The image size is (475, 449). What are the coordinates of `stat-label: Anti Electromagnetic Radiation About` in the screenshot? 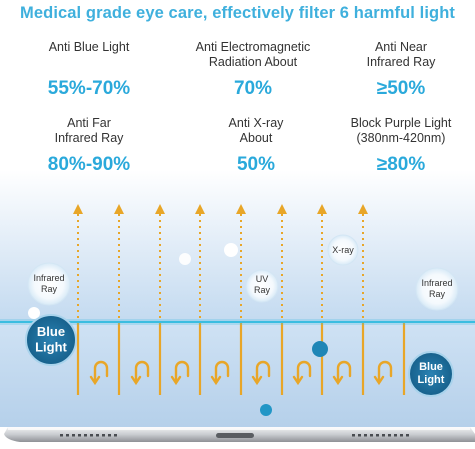 It's located at (253, 54).